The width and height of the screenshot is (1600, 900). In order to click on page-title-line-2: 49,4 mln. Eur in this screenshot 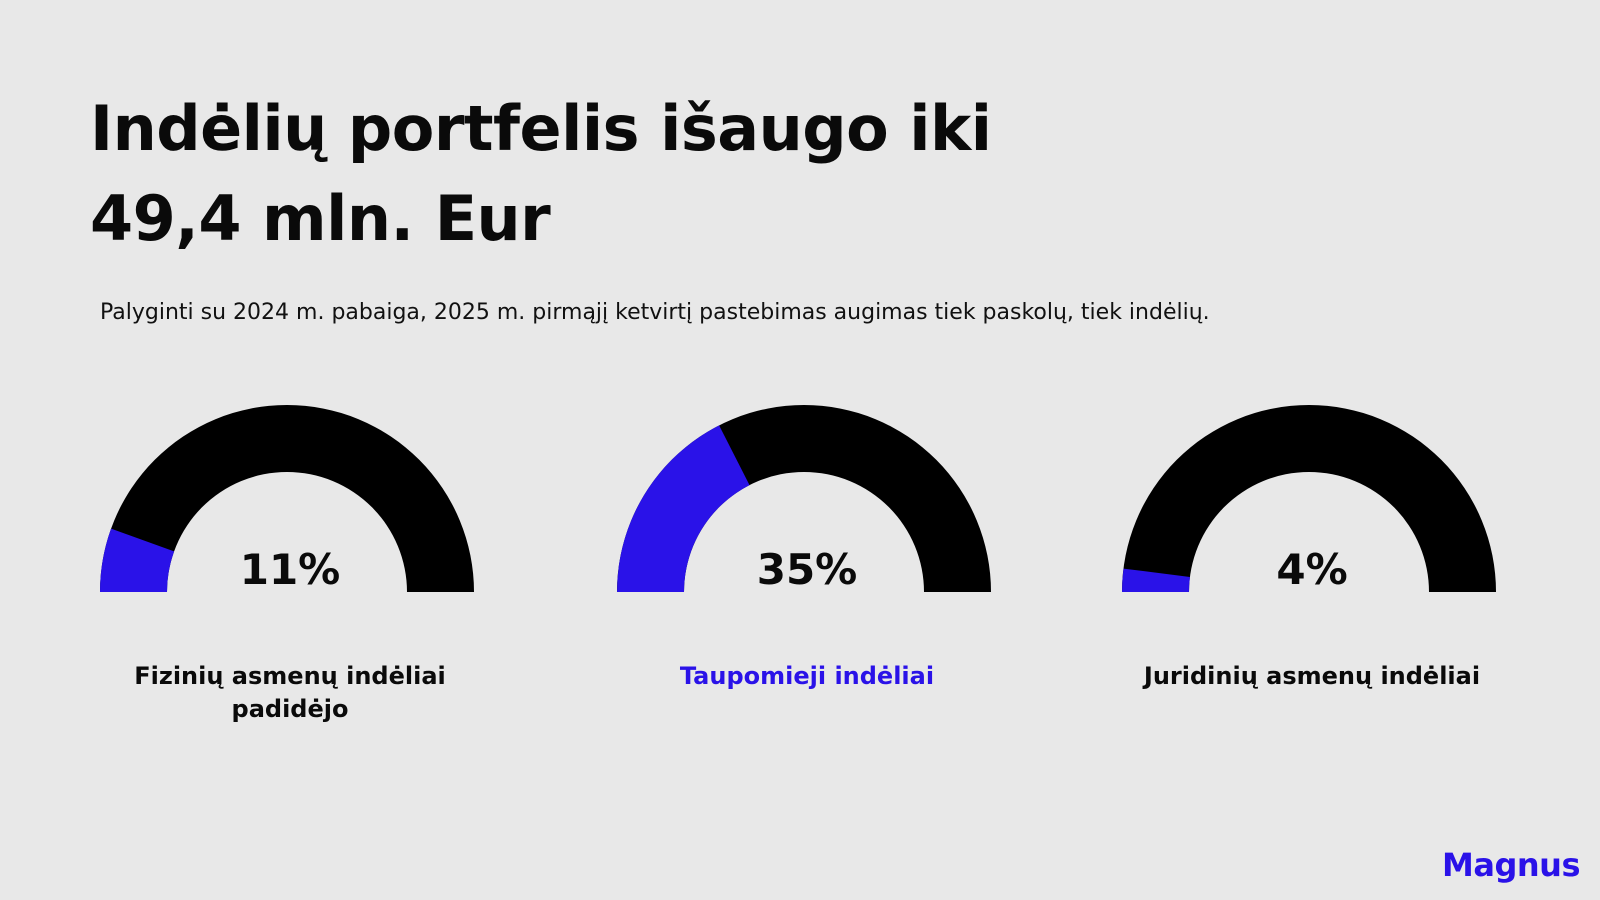, I will do `click(320, 218)`.